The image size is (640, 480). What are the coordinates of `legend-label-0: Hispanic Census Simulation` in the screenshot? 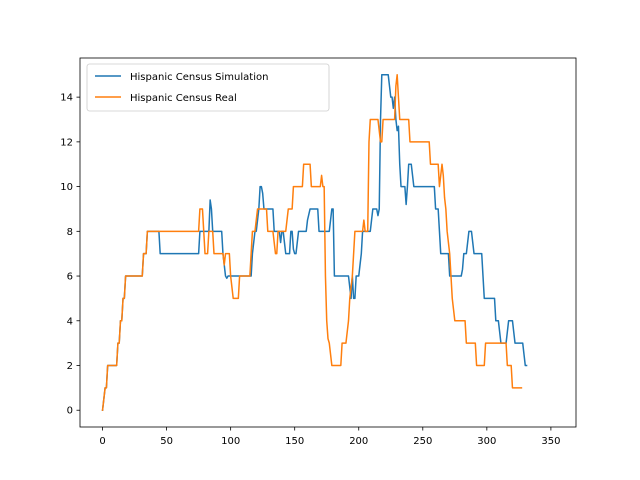 It's located at (199, 77).